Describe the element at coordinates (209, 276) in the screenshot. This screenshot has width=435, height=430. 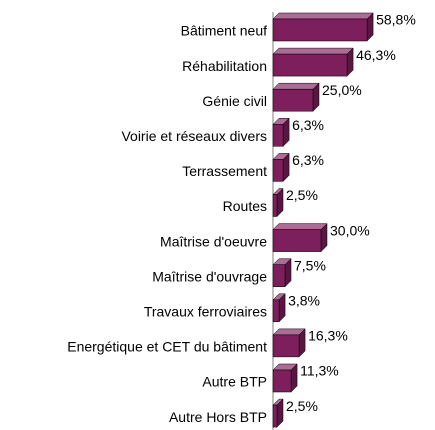
I see `category-label: Maîtrise d'ouvrage` at that location.